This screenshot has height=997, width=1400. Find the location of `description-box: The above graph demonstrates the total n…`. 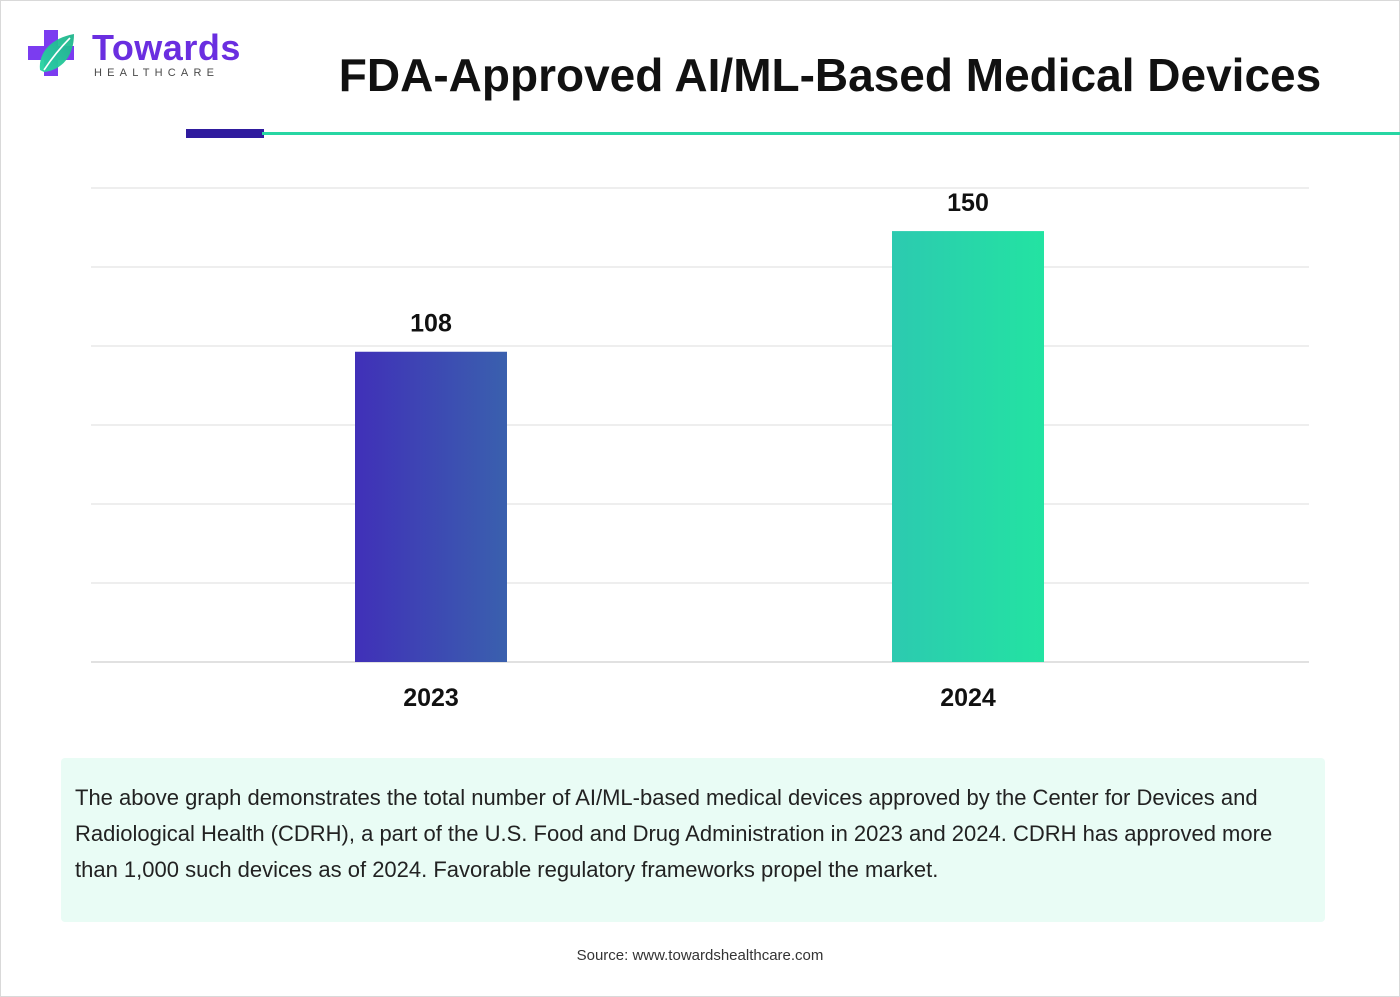

description-box: The above graph demonstrates the total n… is located at coordinates (693, 840).